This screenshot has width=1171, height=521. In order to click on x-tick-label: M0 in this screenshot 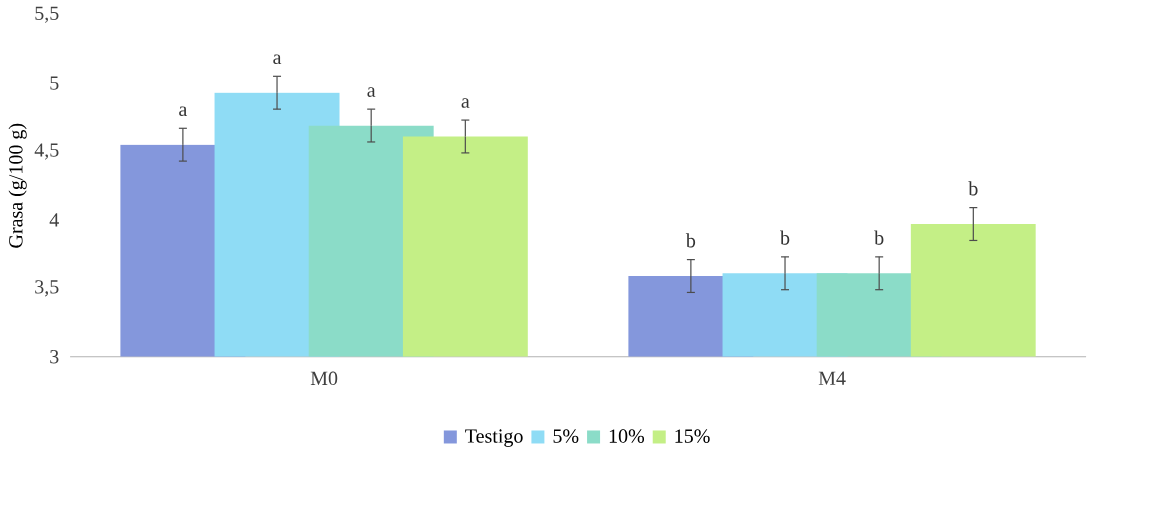, I will do `click(324, 378)`.